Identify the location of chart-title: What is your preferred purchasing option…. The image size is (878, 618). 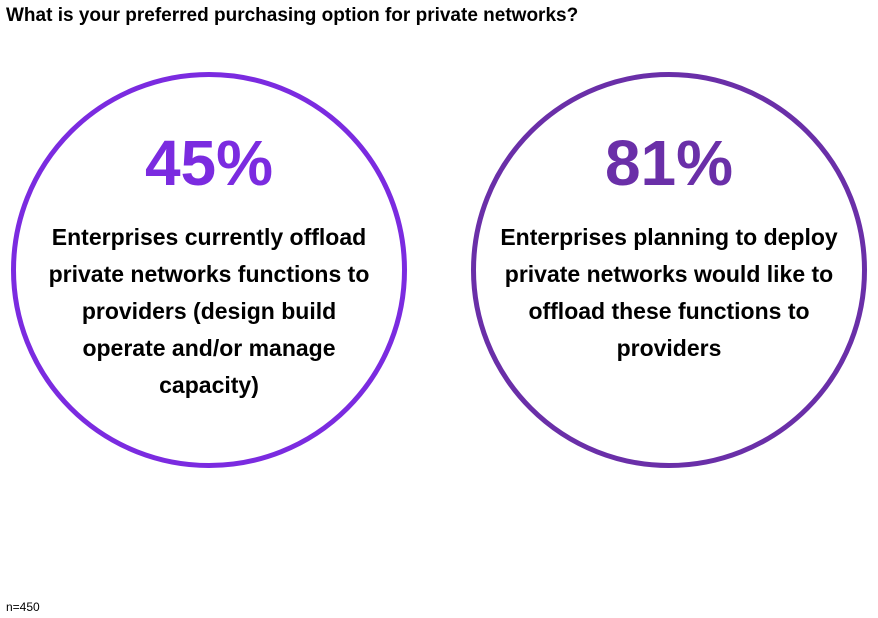
(292, 15).